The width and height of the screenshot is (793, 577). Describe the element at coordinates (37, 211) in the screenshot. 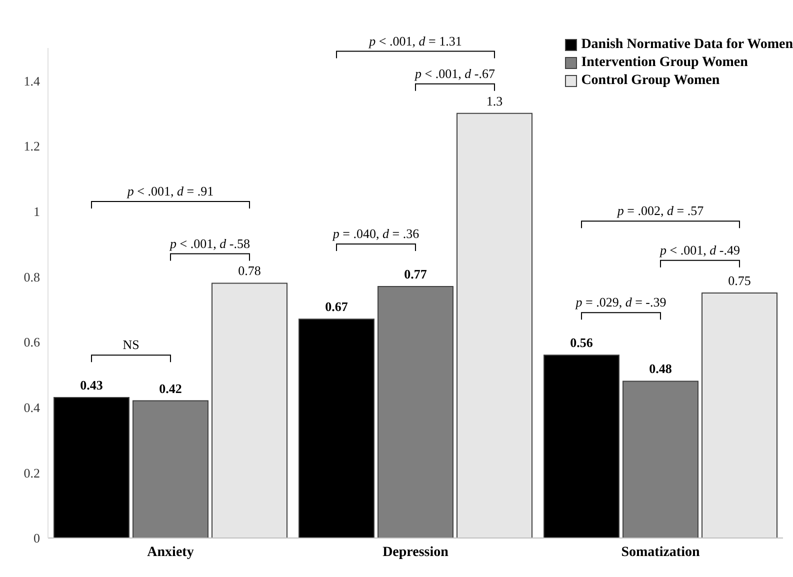

I see `y-tick-label: 1` at that location.